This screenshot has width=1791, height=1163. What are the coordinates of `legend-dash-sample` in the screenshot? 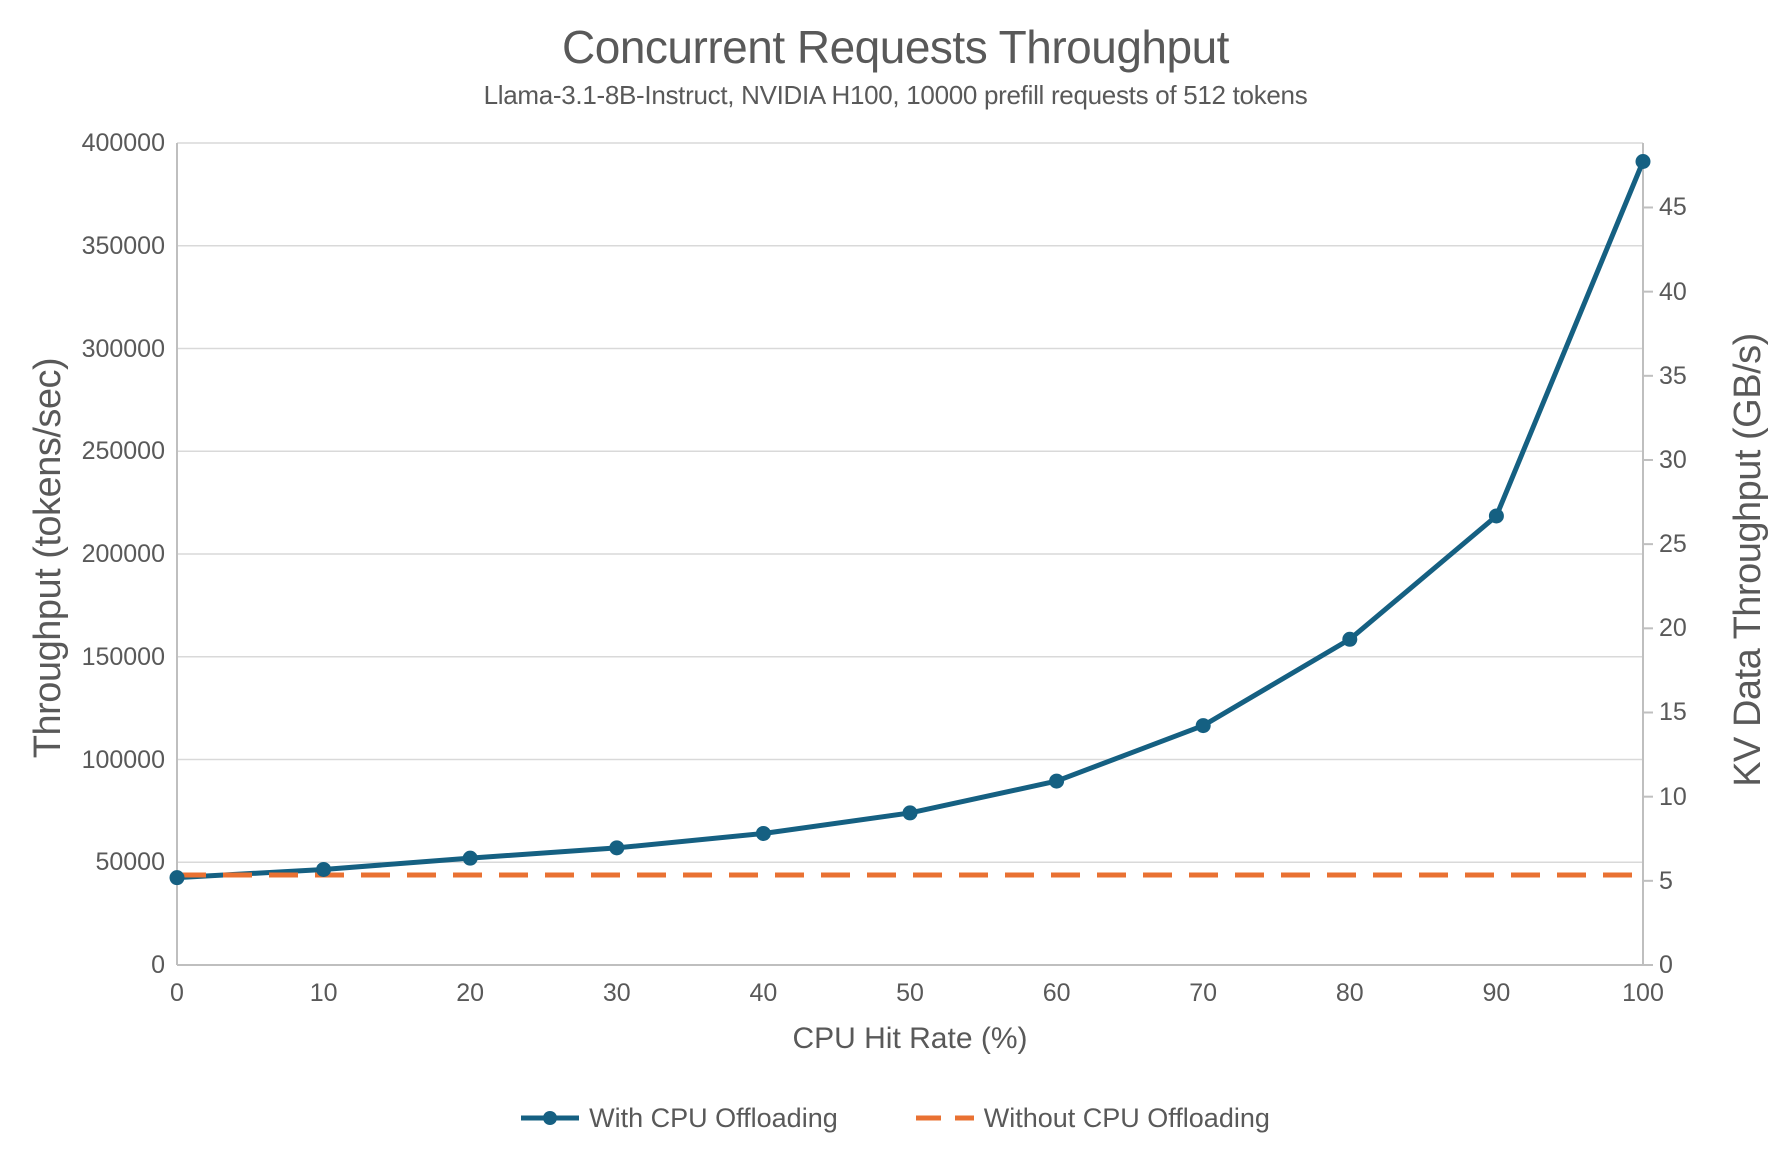 It's located at (944, 1118).